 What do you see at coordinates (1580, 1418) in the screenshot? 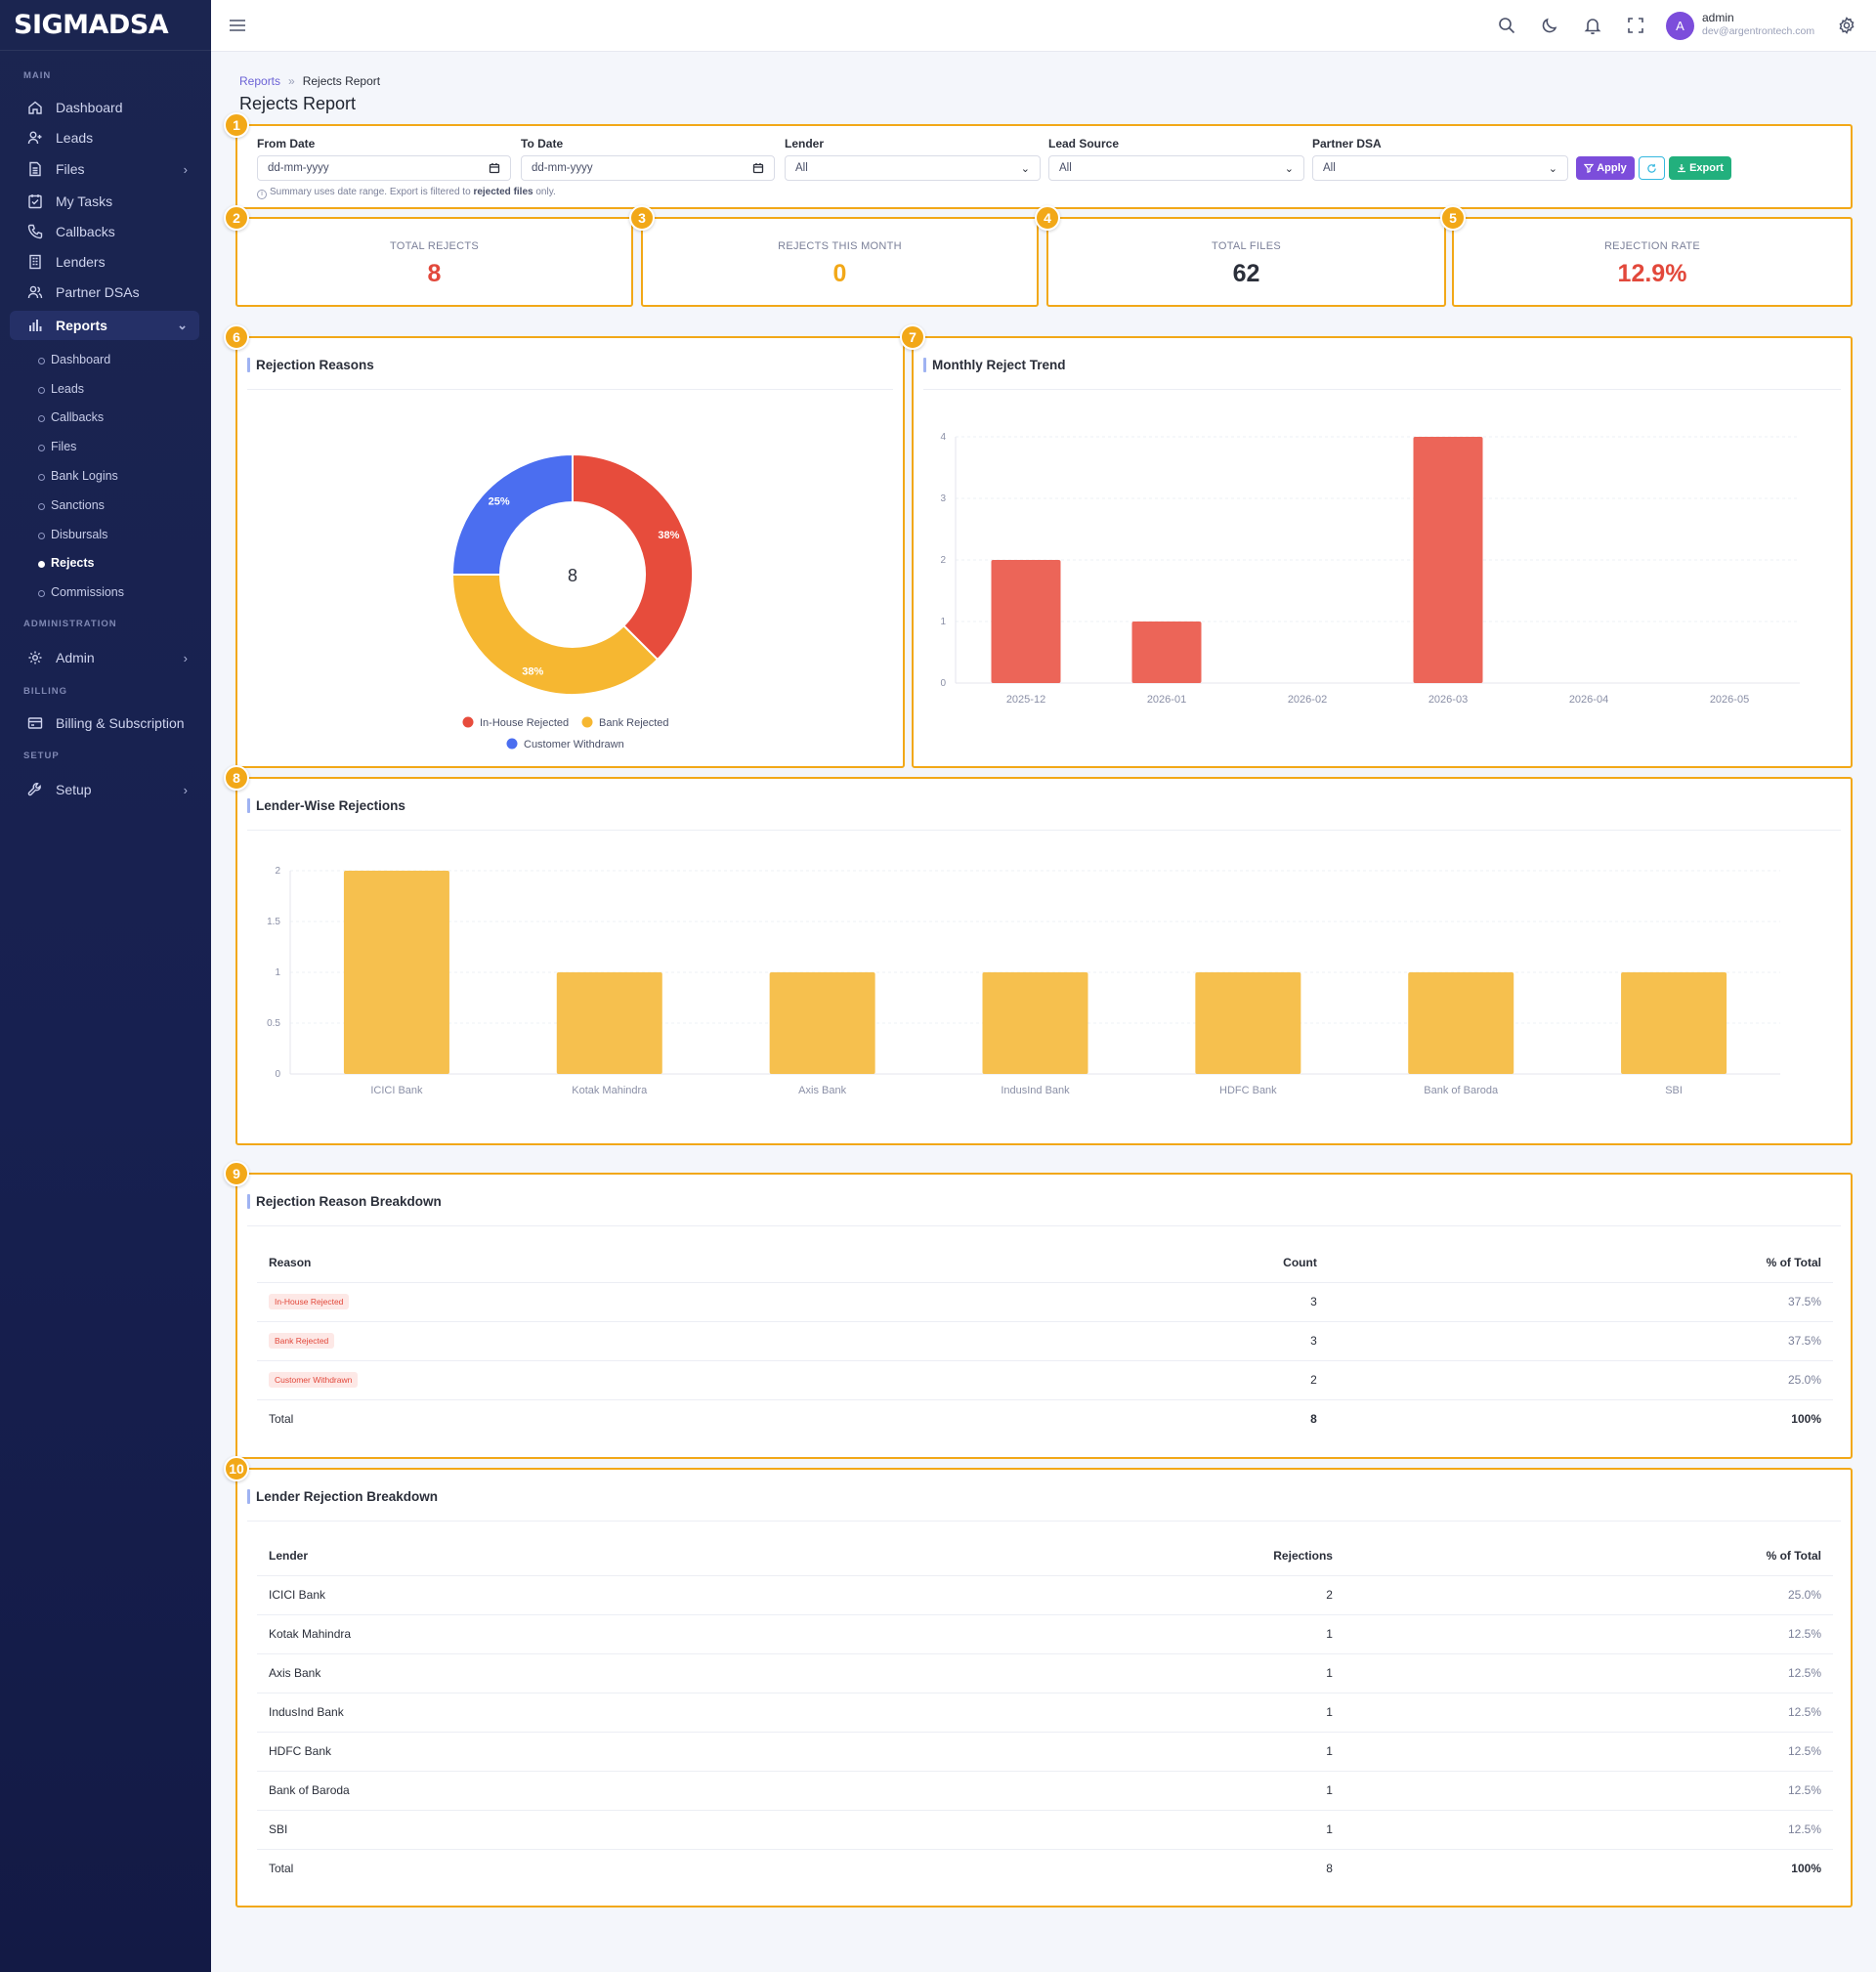
I see `total-pct: 100%` at bounding box center [1580, 1418].